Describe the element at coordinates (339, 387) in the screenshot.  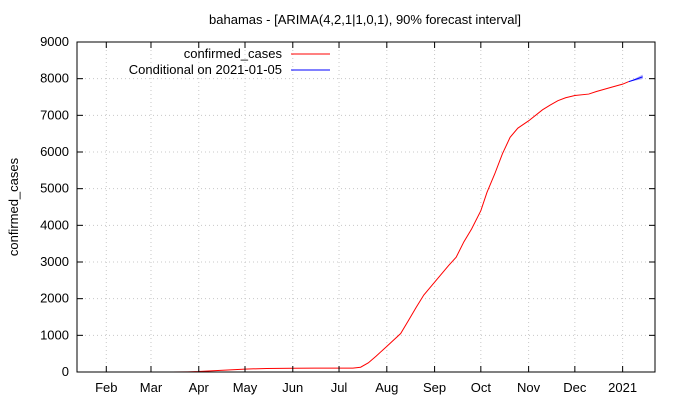
I see `x-tick-label: Jul` at that location.